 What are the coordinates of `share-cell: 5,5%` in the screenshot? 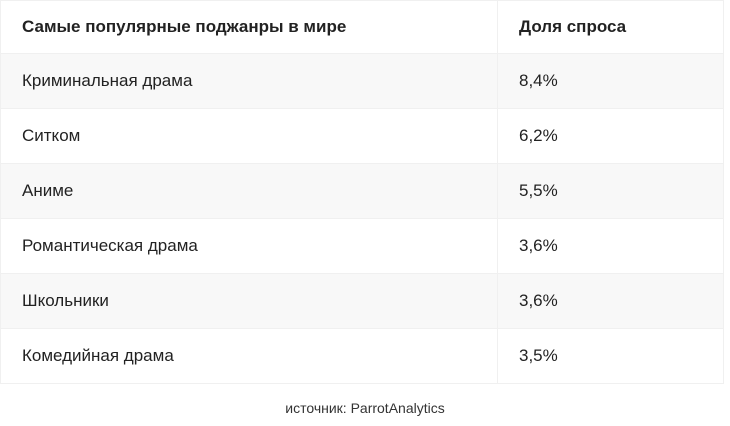 It's located at (610, 191).